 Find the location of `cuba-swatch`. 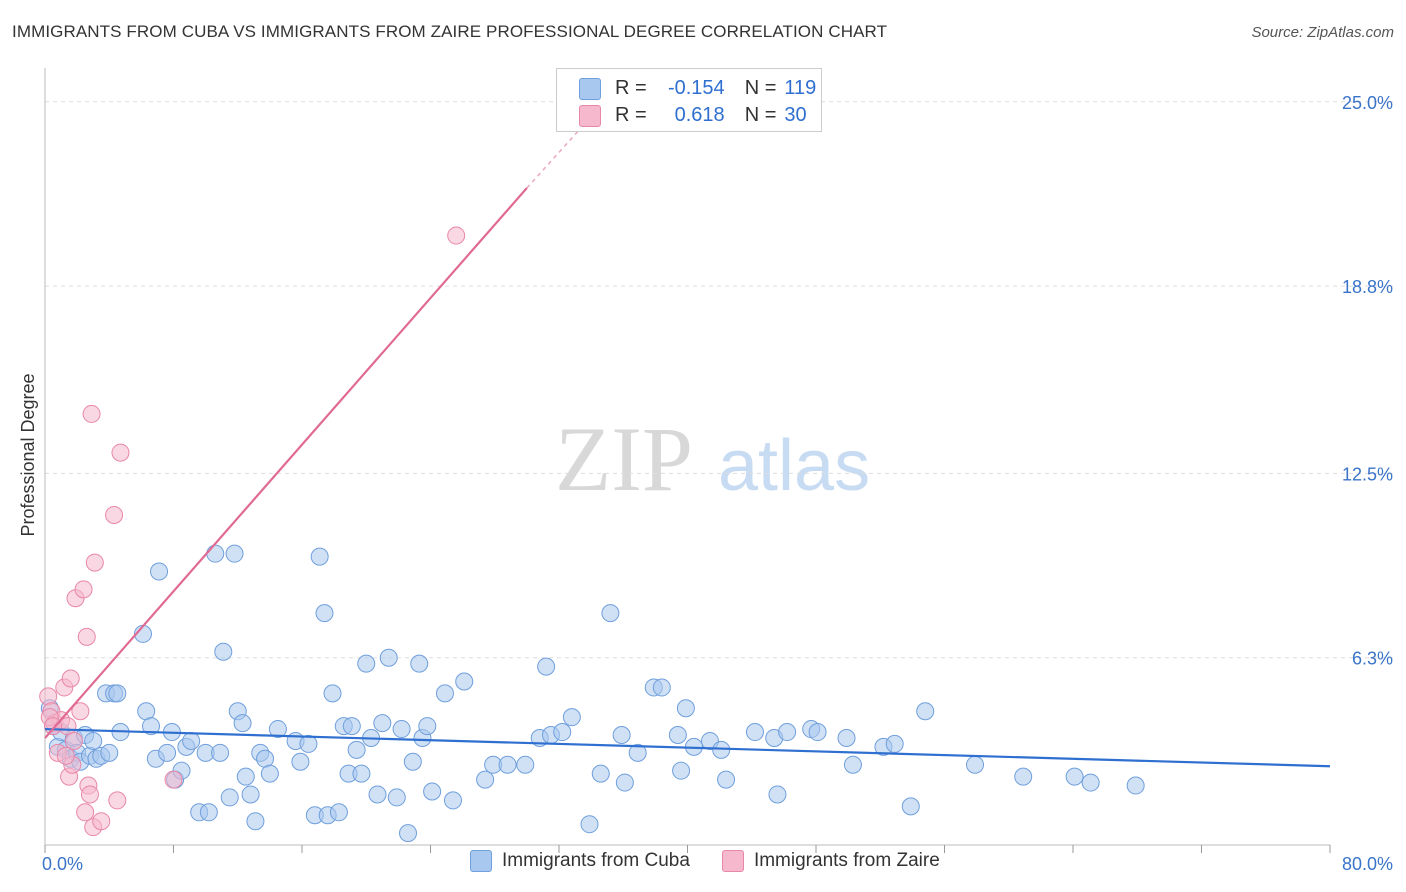

cuba-swatch is located at coordinates (590, 88).